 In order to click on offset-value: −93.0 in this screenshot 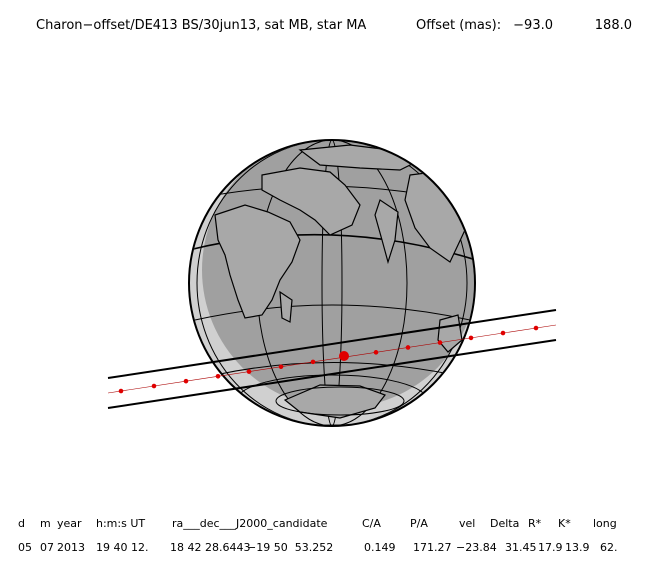, I will do `click(533, 25)`.